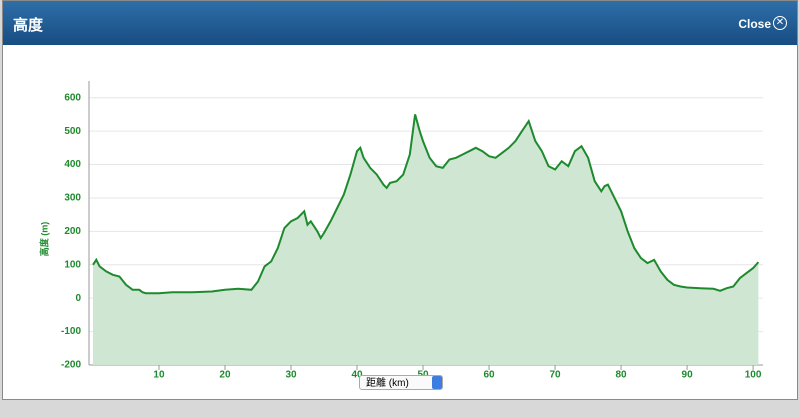 Image resolution: width=800 pixels, height=418 pixels. I want to click on x-tick-label: 30, so click(291, 375).